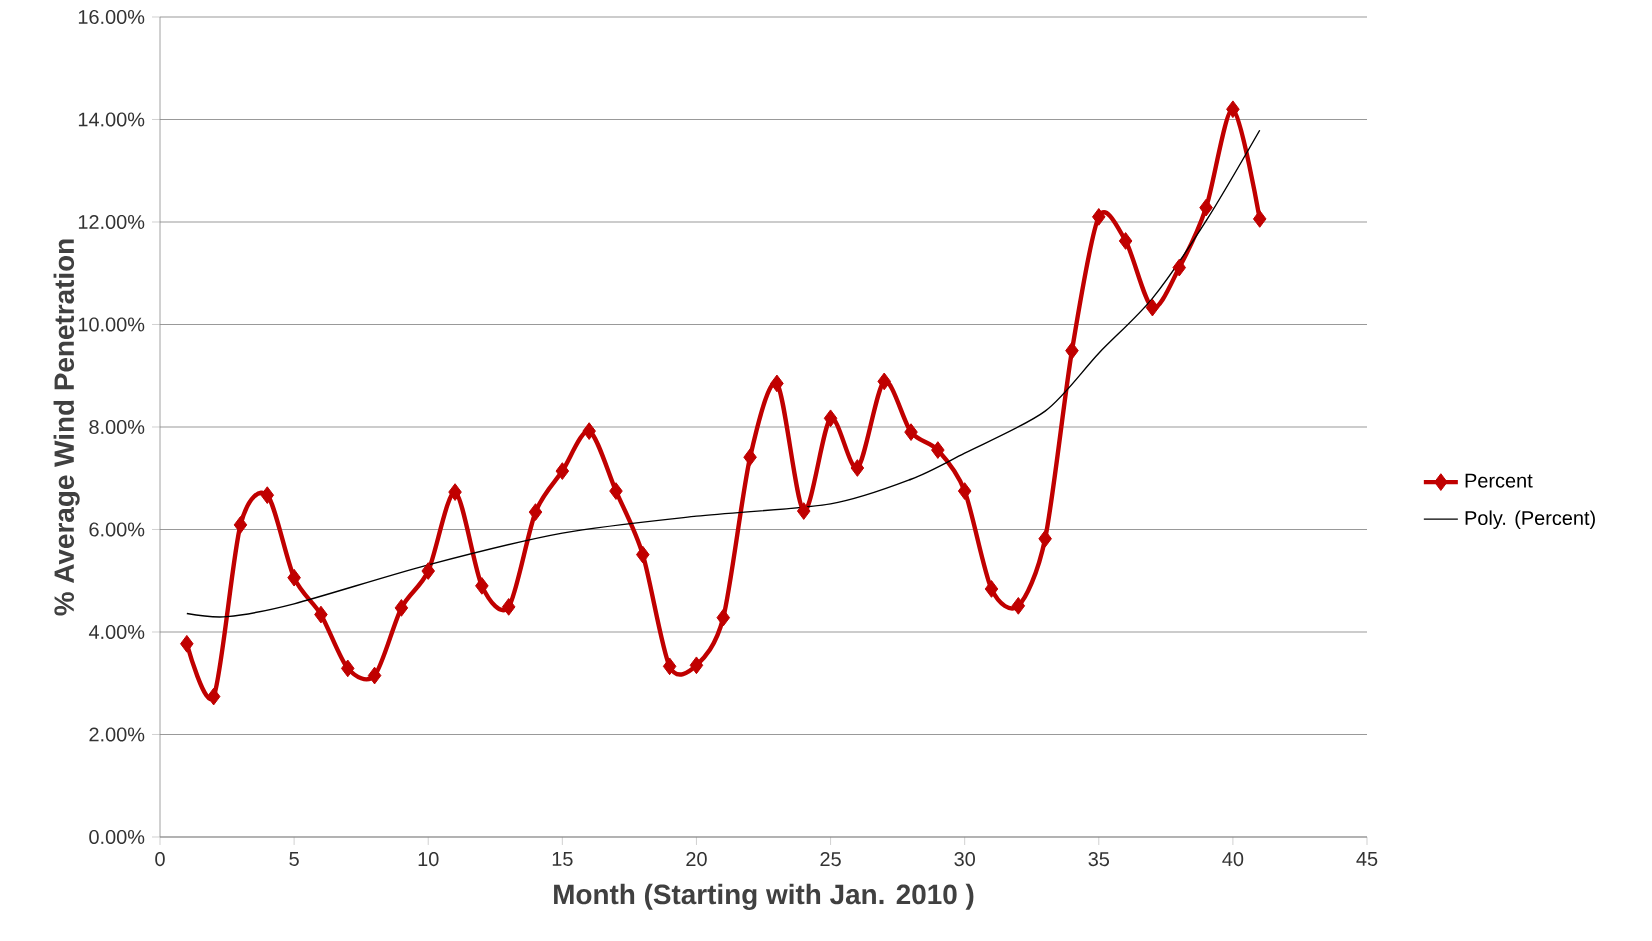  What do you see at coordinates (1099, 859) in the screenshot?
I see `x-tick-label: 35` at bounding box center [1099, 859].